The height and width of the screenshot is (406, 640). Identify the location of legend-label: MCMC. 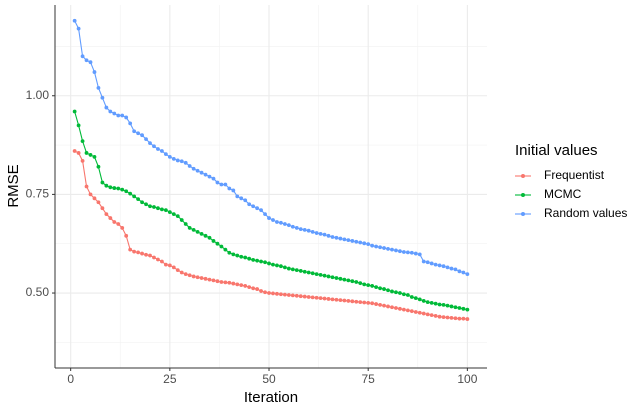
(563, 194).